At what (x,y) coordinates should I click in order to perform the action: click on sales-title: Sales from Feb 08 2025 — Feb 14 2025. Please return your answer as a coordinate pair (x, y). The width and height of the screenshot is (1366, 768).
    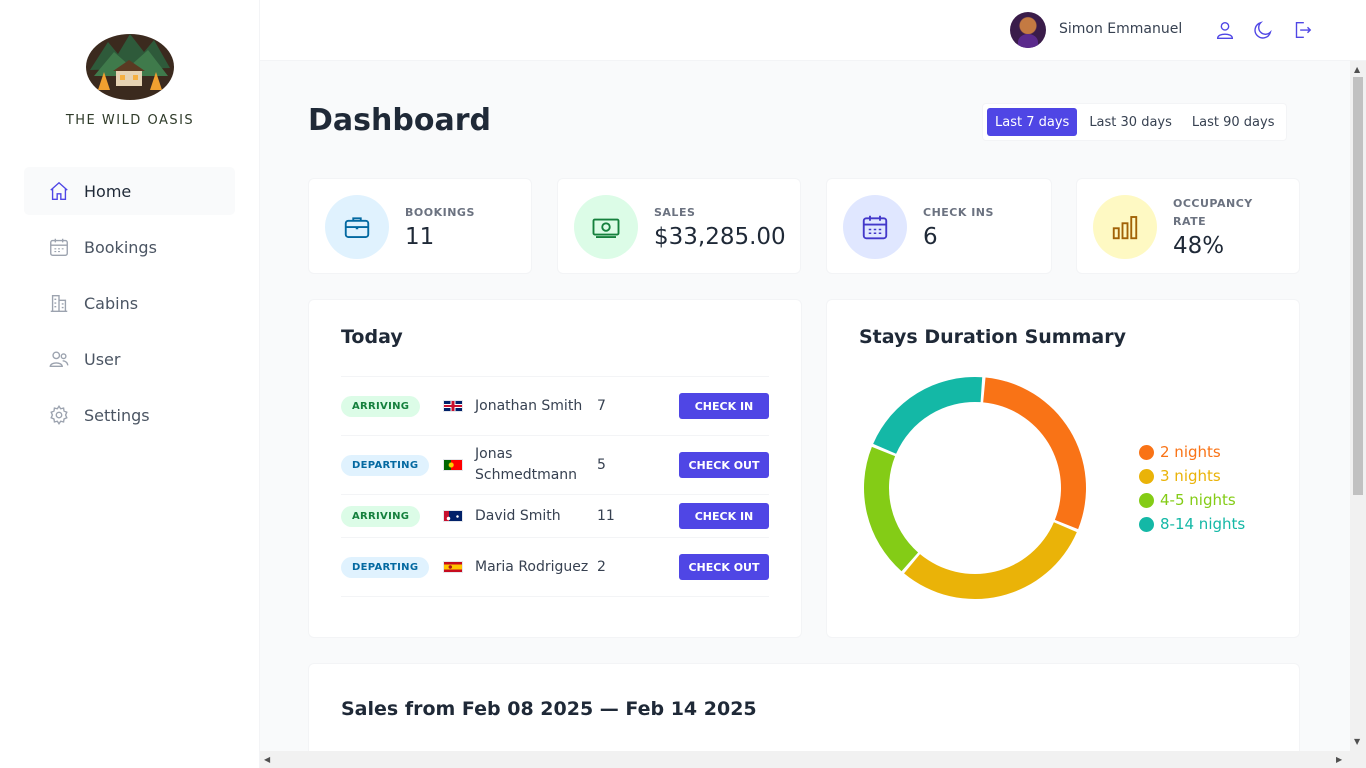
    Looking at the image, I should click on (549, 709).